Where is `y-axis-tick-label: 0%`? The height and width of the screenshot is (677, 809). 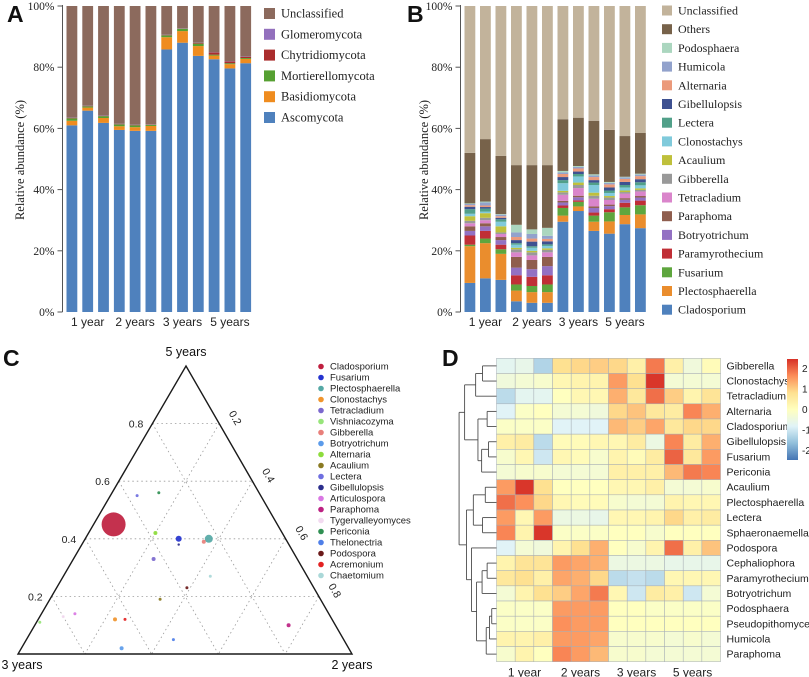 y-axis-tick-label: 0% is located at coordinates (47, 313).